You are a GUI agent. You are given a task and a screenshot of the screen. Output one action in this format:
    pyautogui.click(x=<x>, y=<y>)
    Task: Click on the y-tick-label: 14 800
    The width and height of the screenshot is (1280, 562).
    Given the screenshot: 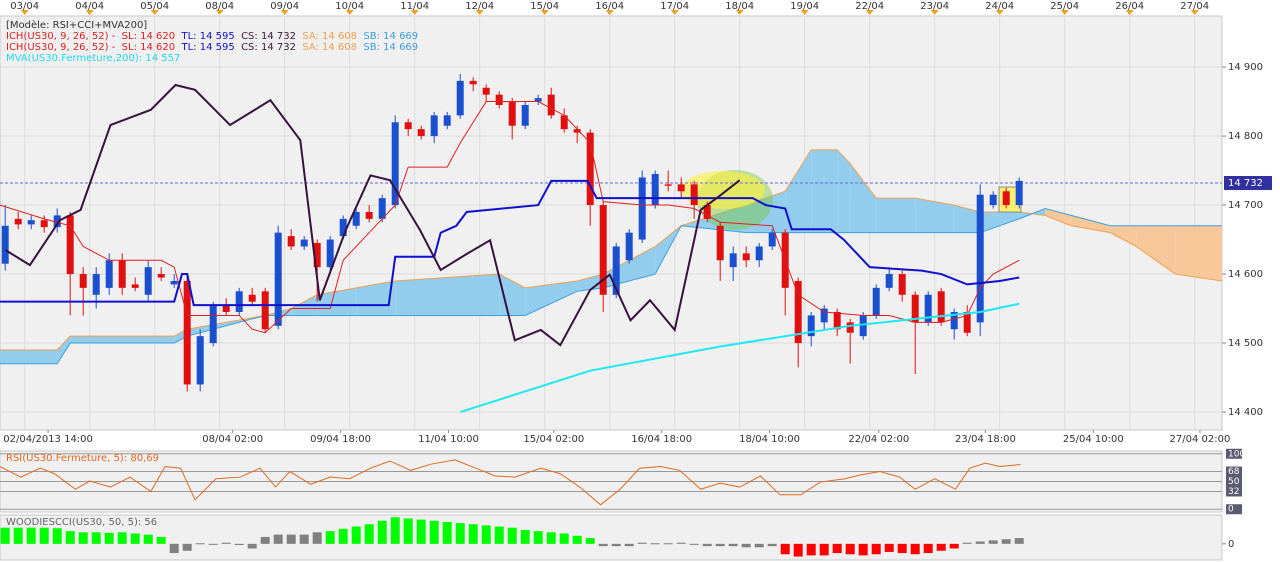 What is the action you would take?
    pyautogui.click(x=1245, y=136)
    